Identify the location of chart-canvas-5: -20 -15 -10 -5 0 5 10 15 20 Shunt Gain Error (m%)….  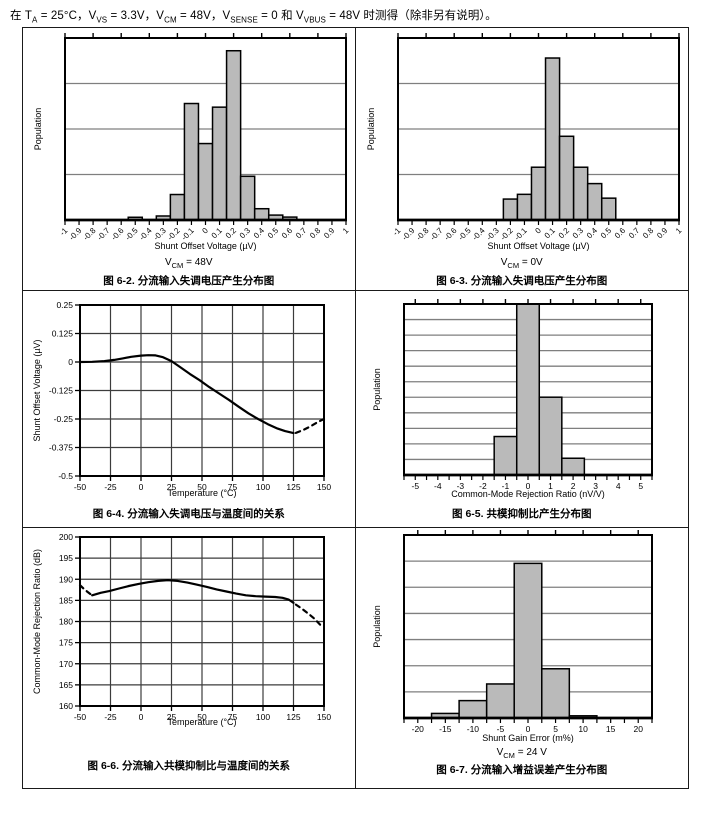
(512, 636).